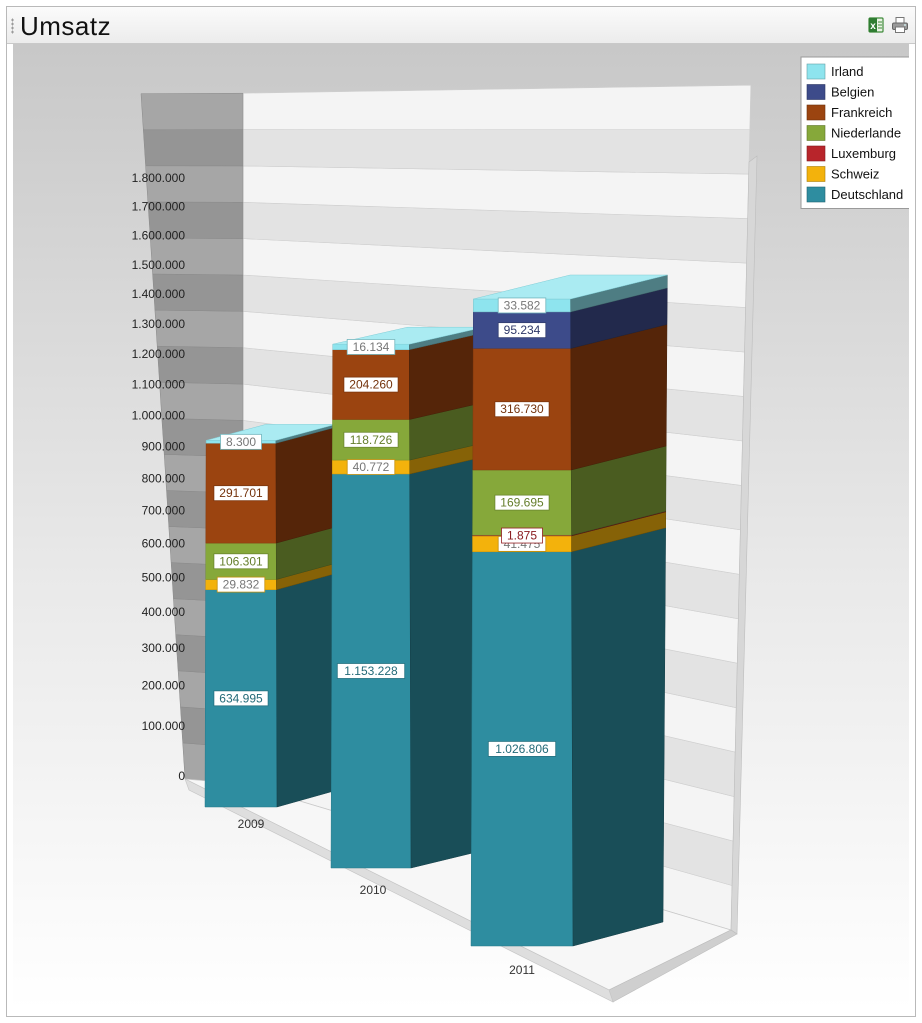  What do you see at coordinates (164, 648) in the screenshot?
I see `y-tick-label: 300.000` at bounding box center [164, 648].